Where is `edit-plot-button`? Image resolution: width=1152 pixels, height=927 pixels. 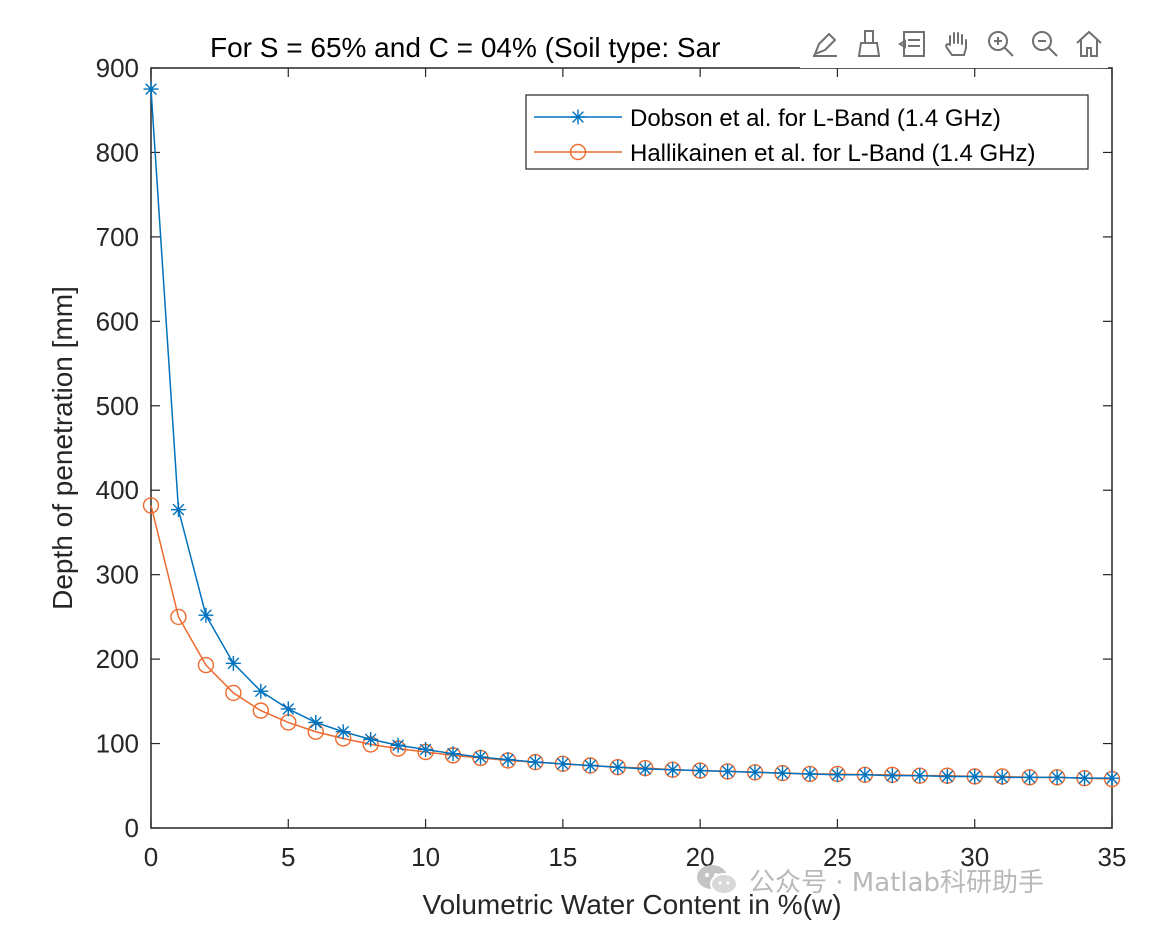 edit-plot-button is located at coordinates (825, 44).